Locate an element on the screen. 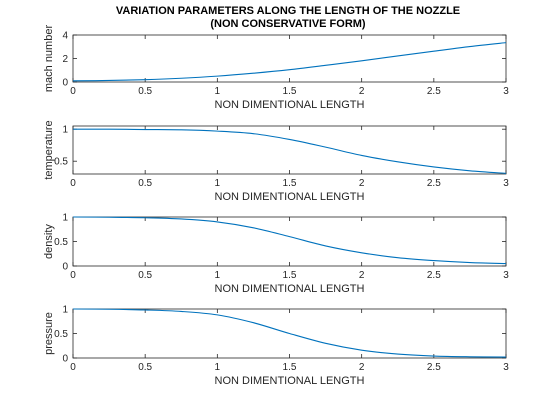  y-axis-label: mach number is located at coordinates (49, 59).